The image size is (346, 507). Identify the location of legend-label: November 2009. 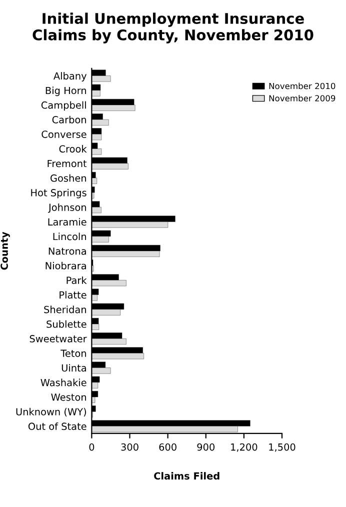
(302, 98).